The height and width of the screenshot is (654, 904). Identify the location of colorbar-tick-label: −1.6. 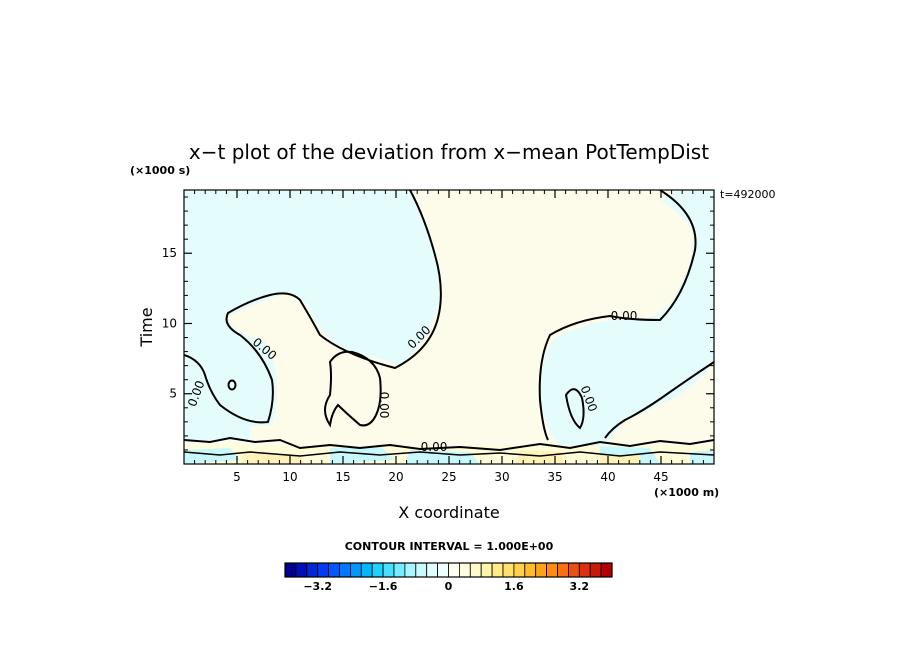
(383, 586).